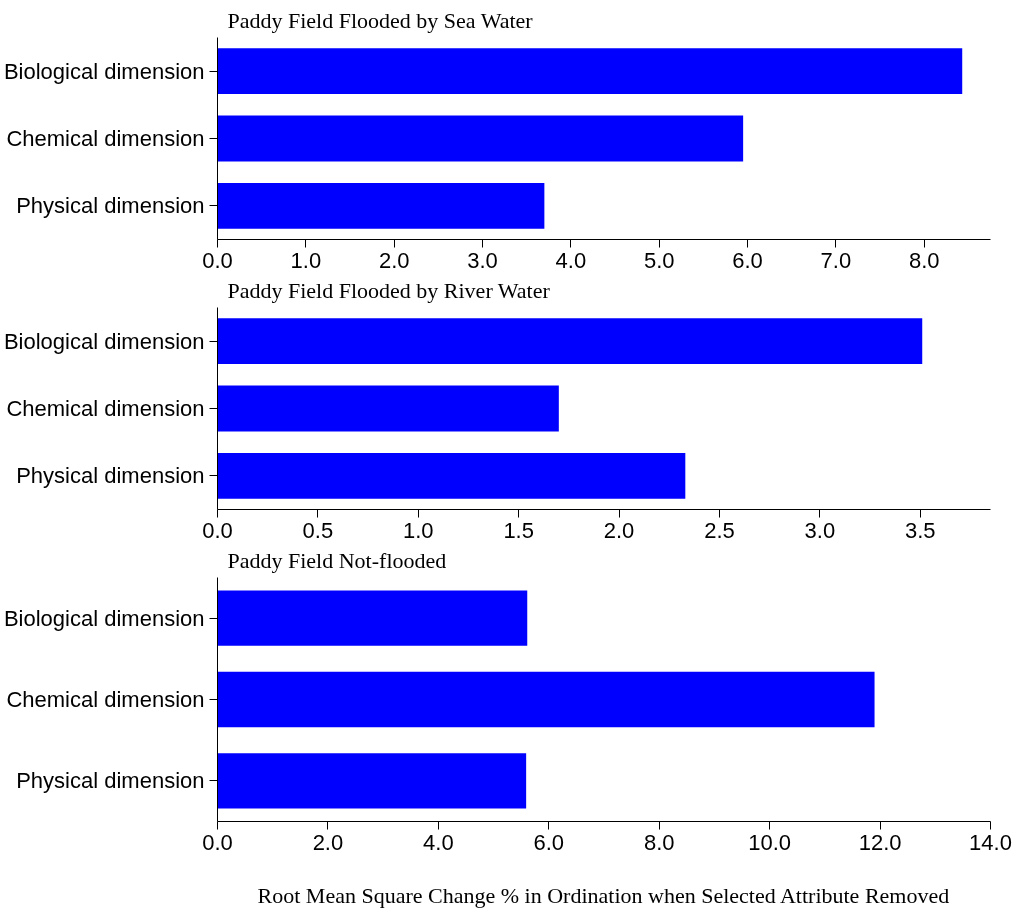 The height and width of the screenshot is (915, 1032). What do you see at coordinates (603, 895) in the screenshot?
I see `x-axis-title: Root Mean Square Change % in Ordination when Selected Attribute Removed` at bounding box center [603, 895].